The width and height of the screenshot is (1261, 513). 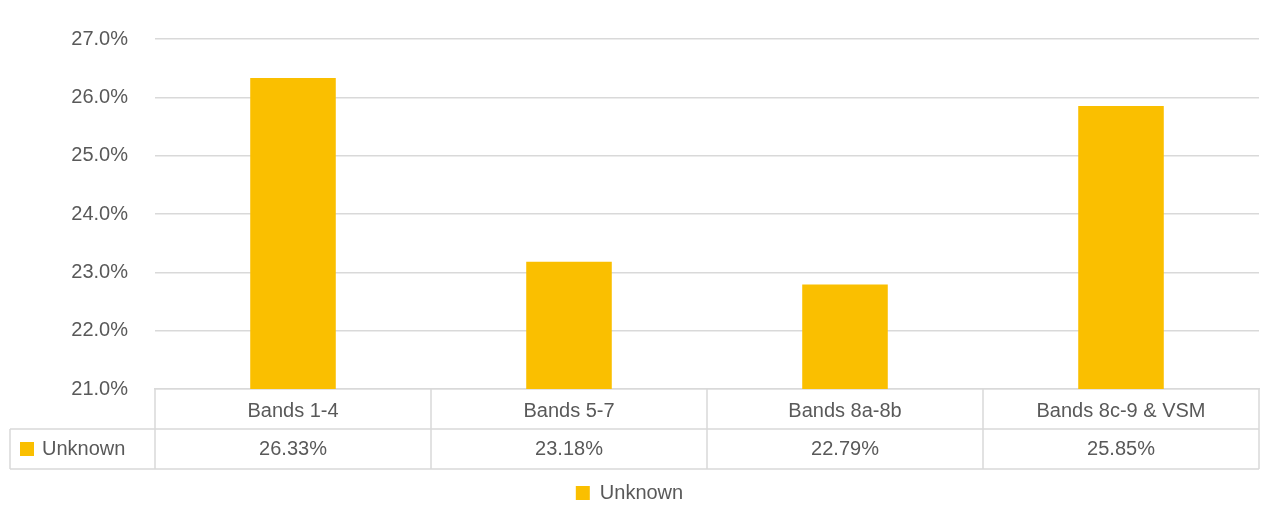 I want to click on y-tick-label: 27.0%, so click(x=100, y=37).